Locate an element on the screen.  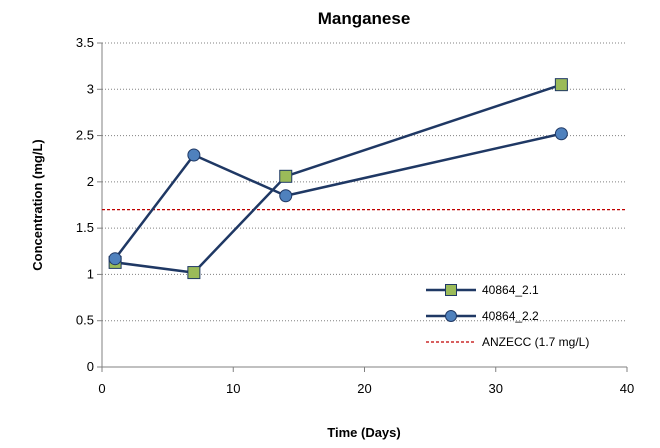
legend-label: 40864_2.1 is located at coordinates (510, 290).